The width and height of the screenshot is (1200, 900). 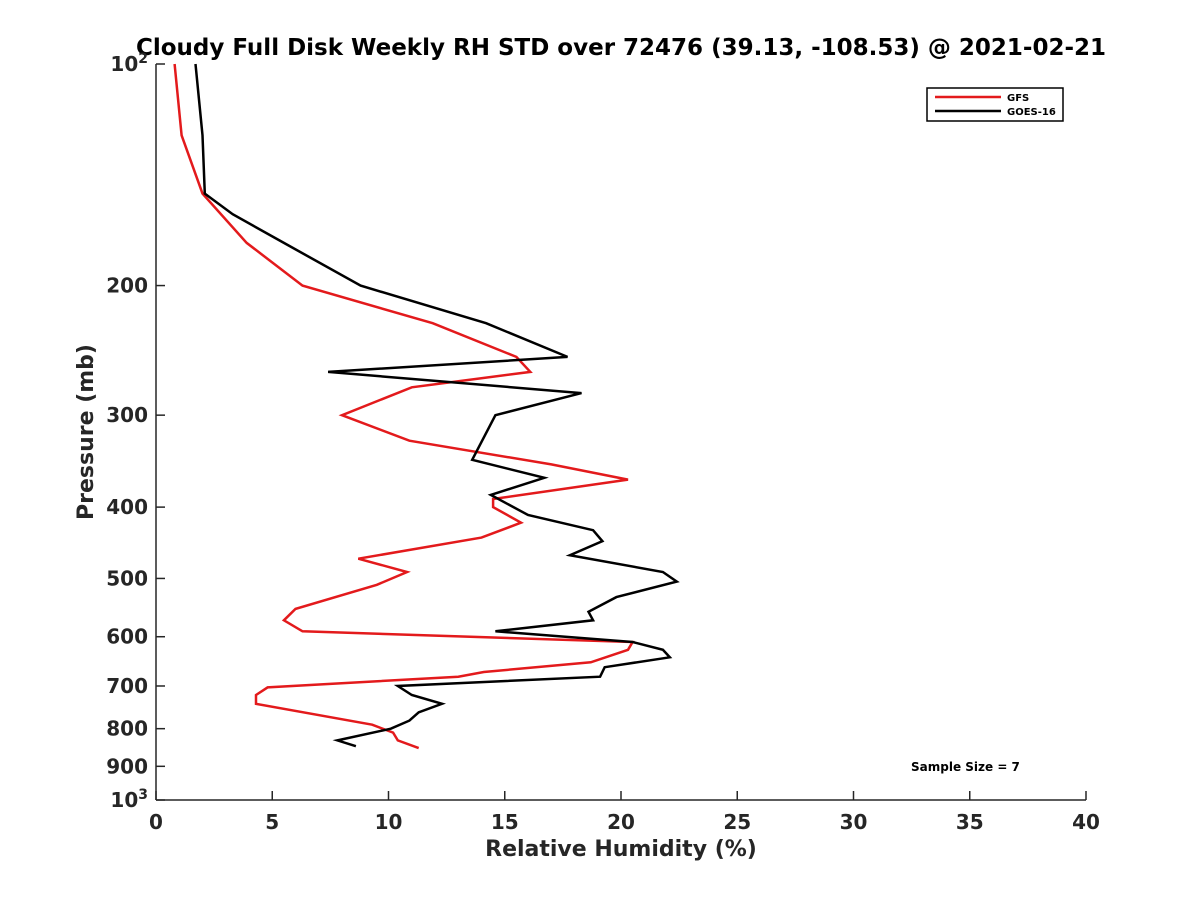 What do you see at coordinates (1018, 98) in the screenshot?
I see `legend-label-gfs: GFS` at bounding box center [1018, 98].